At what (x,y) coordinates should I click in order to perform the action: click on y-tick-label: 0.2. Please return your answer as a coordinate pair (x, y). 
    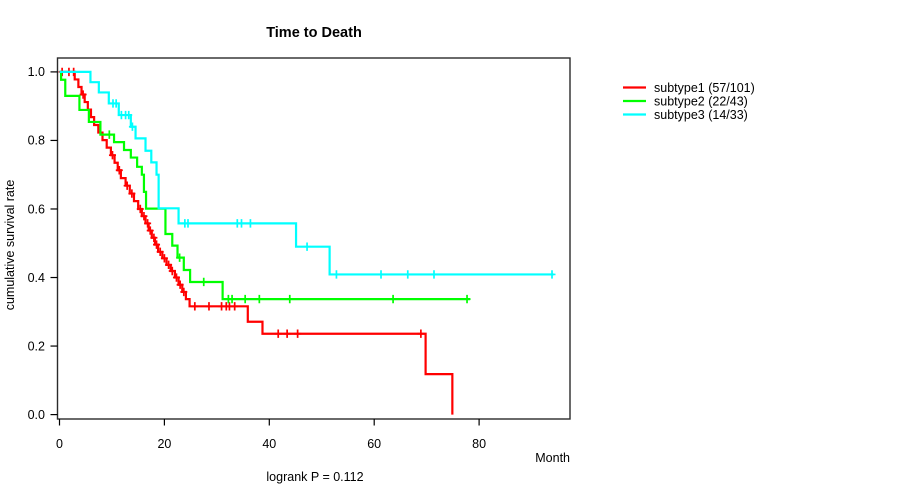
    Looking at the image, I should click on (36, 346).